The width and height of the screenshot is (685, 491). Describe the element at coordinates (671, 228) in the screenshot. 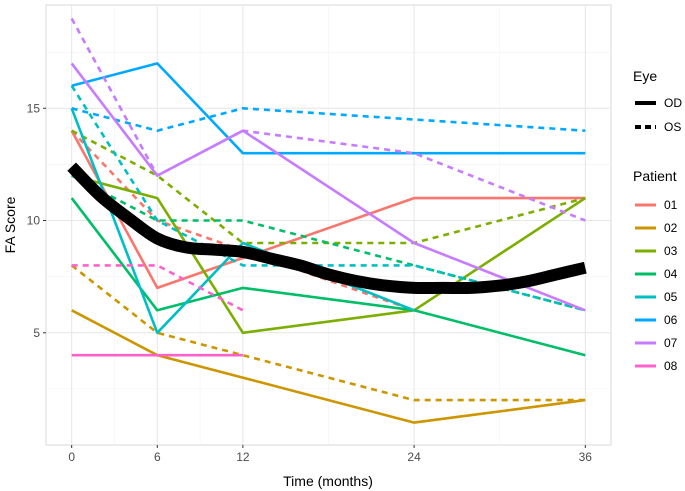

I see `patient-legend-label-02: 02` at that location.